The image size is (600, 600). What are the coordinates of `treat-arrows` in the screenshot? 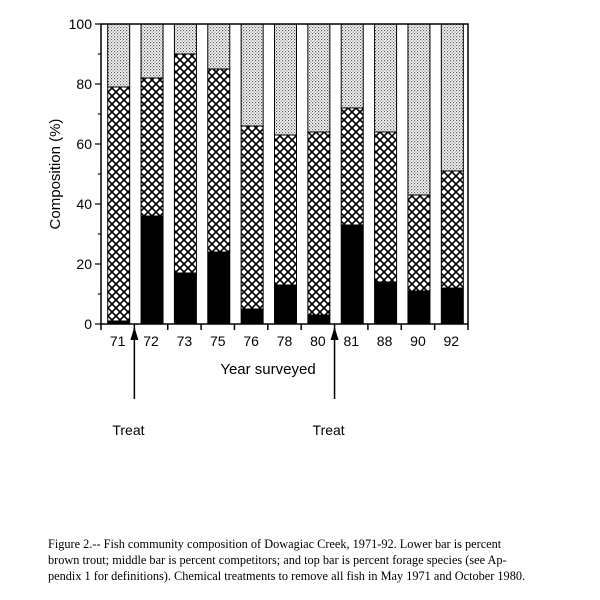 It's located at (234, 363).